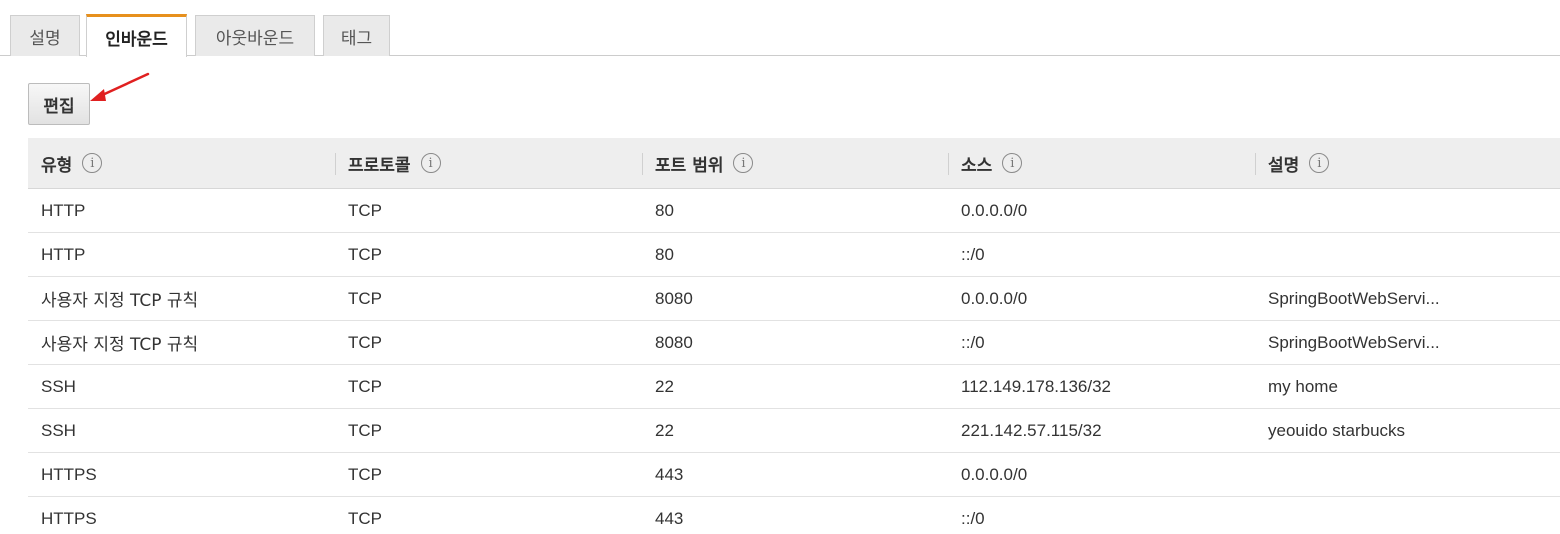  I want to click on cell-source: 221.142.57.115/32, so click(1031, 430).